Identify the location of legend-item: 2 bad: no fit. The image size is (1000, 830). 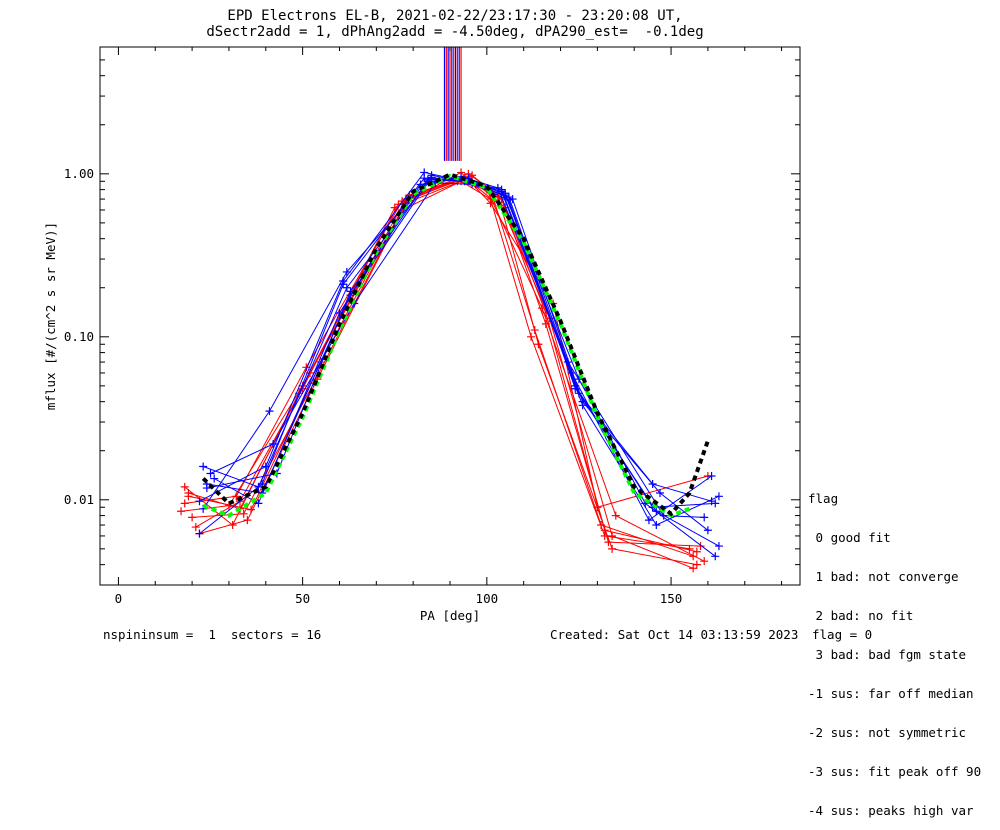
(861, 615).